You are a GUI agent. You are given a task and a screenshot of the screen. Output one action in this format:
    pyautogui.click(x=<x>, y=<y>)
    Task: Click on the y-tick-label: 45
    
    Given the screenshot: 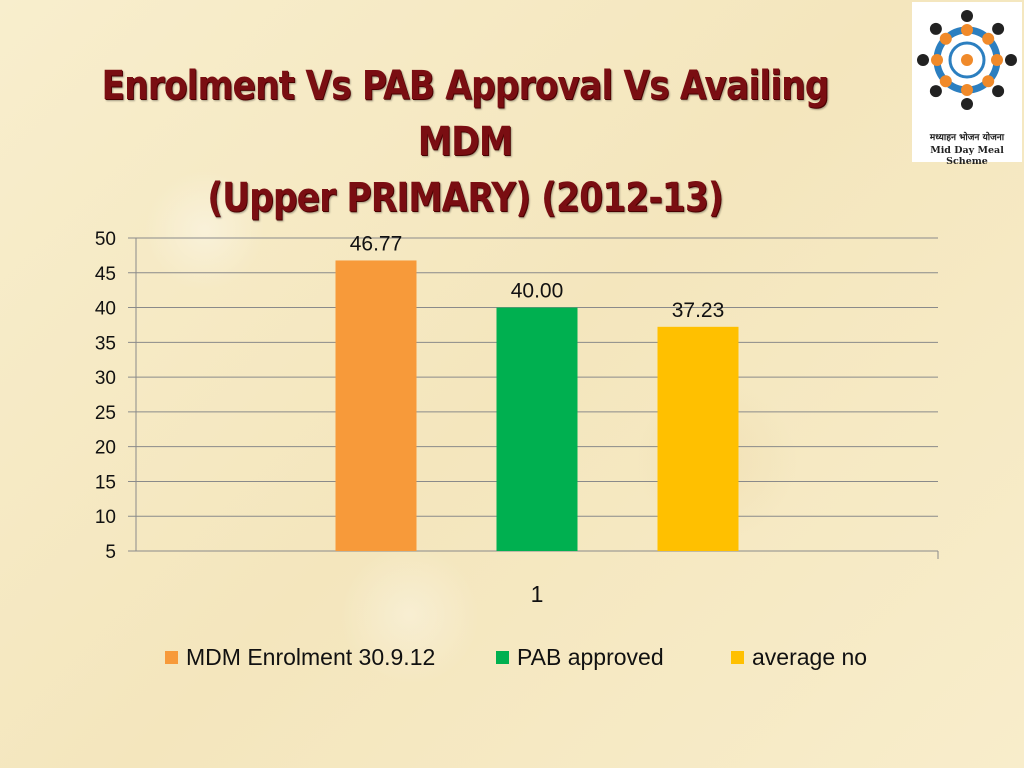 What is the action you would take?
    pyautogui.click(x=105, y=274)
    